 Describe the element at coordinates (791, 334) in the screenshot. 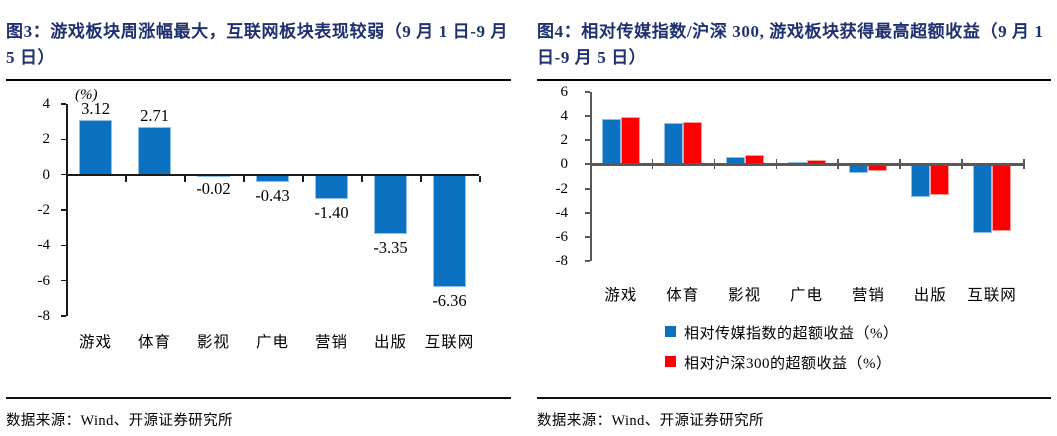

I see `legend-label: 相对传媒指数的超额收益（%）` at that location.